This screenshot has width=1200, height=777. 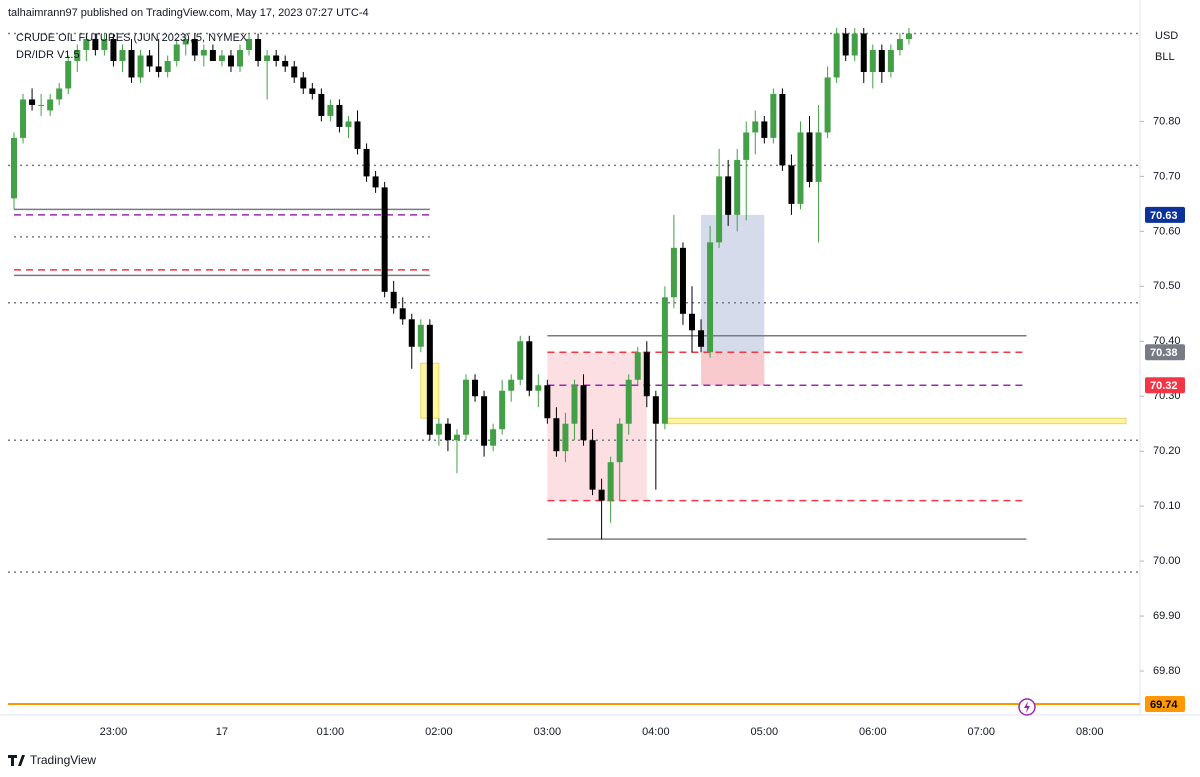 I want to click on footer-logo, so click(x=16, y=760).